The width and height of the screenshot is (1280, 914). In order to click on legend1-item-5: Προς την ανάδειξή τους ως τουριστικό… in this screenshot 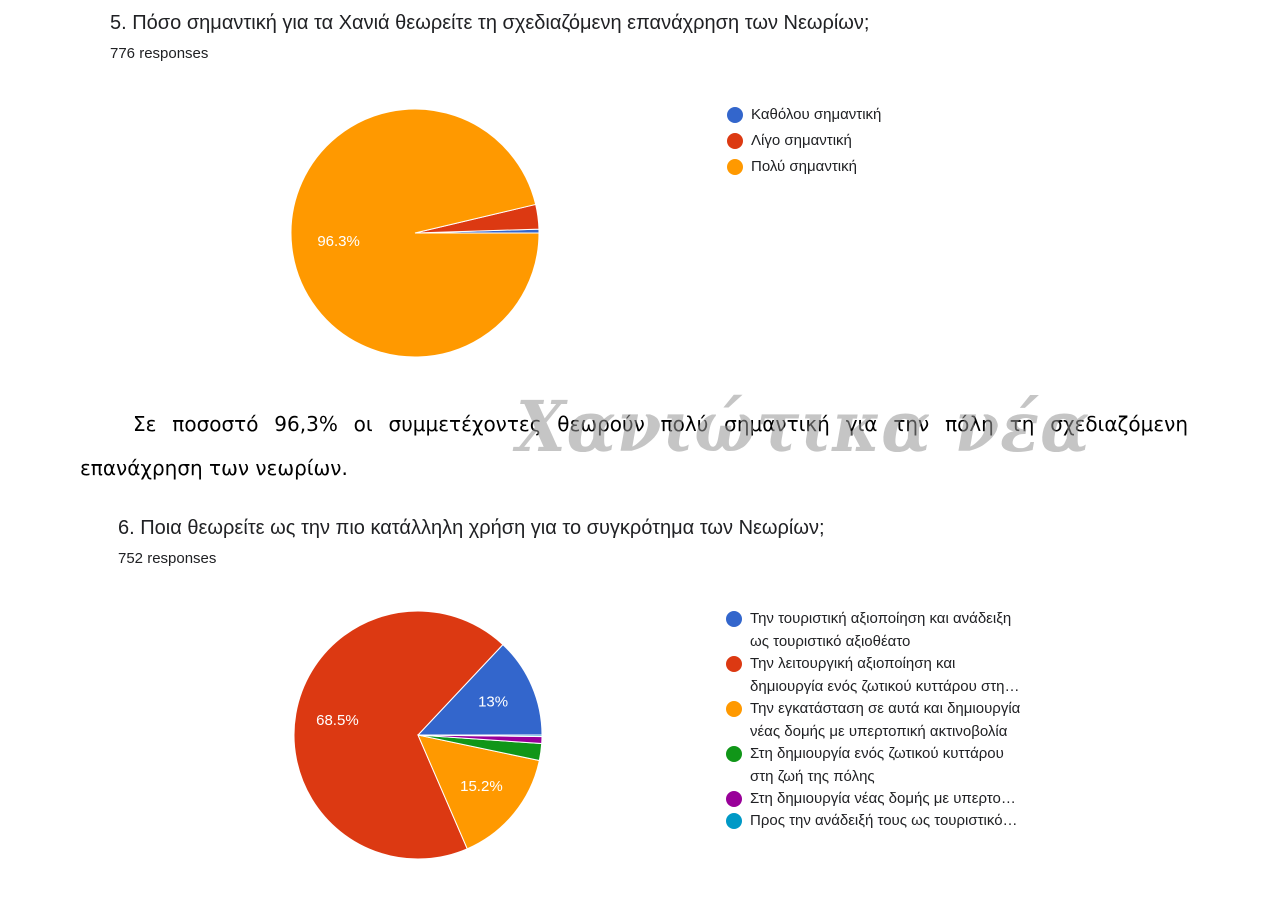, I will do `click(873, 822)`.